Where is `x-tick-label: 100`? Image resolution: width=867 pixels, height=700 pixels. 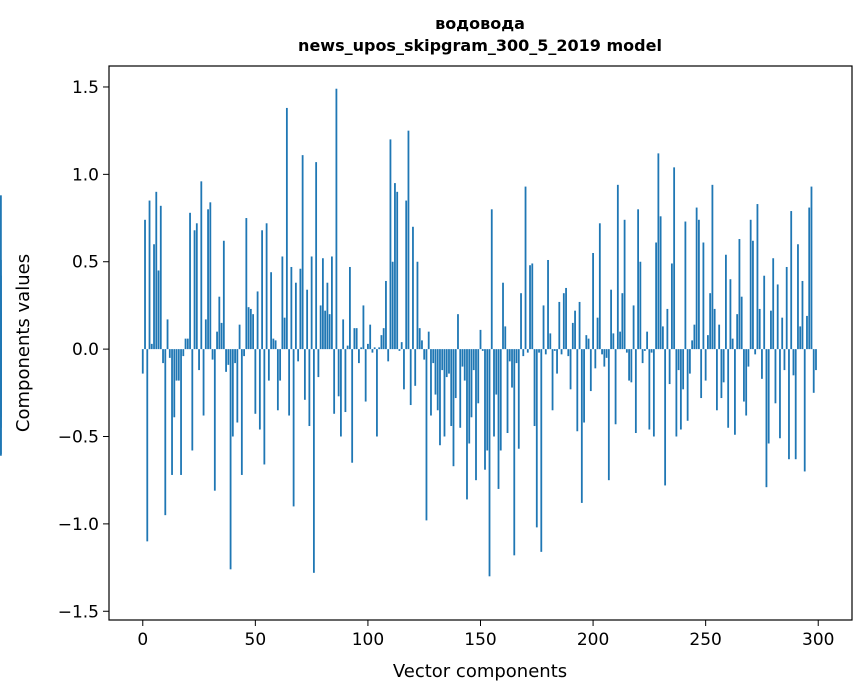
x-tick-label: 100 is located at coordinates (368, 640).